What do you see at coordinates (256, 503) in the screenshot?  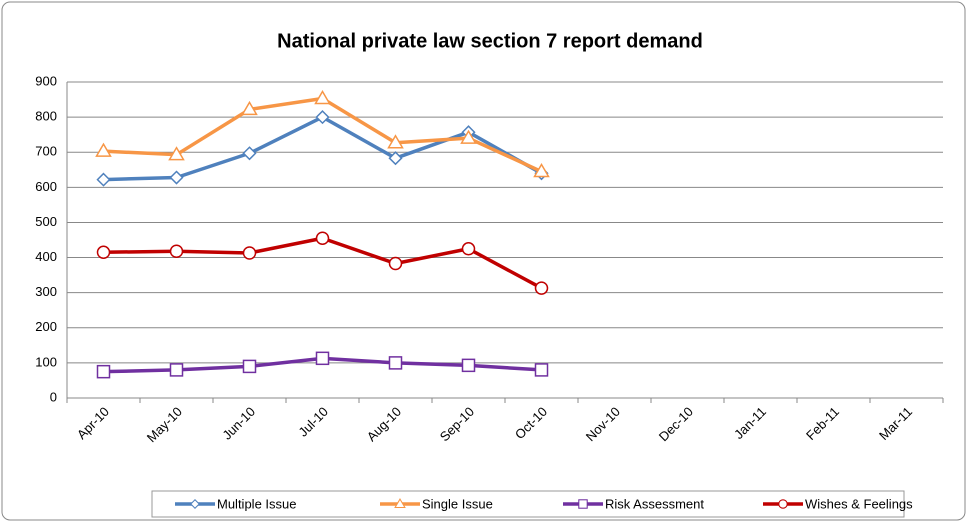 I see `legend-label: Multiple Issue` at bounding box center [256, 503].